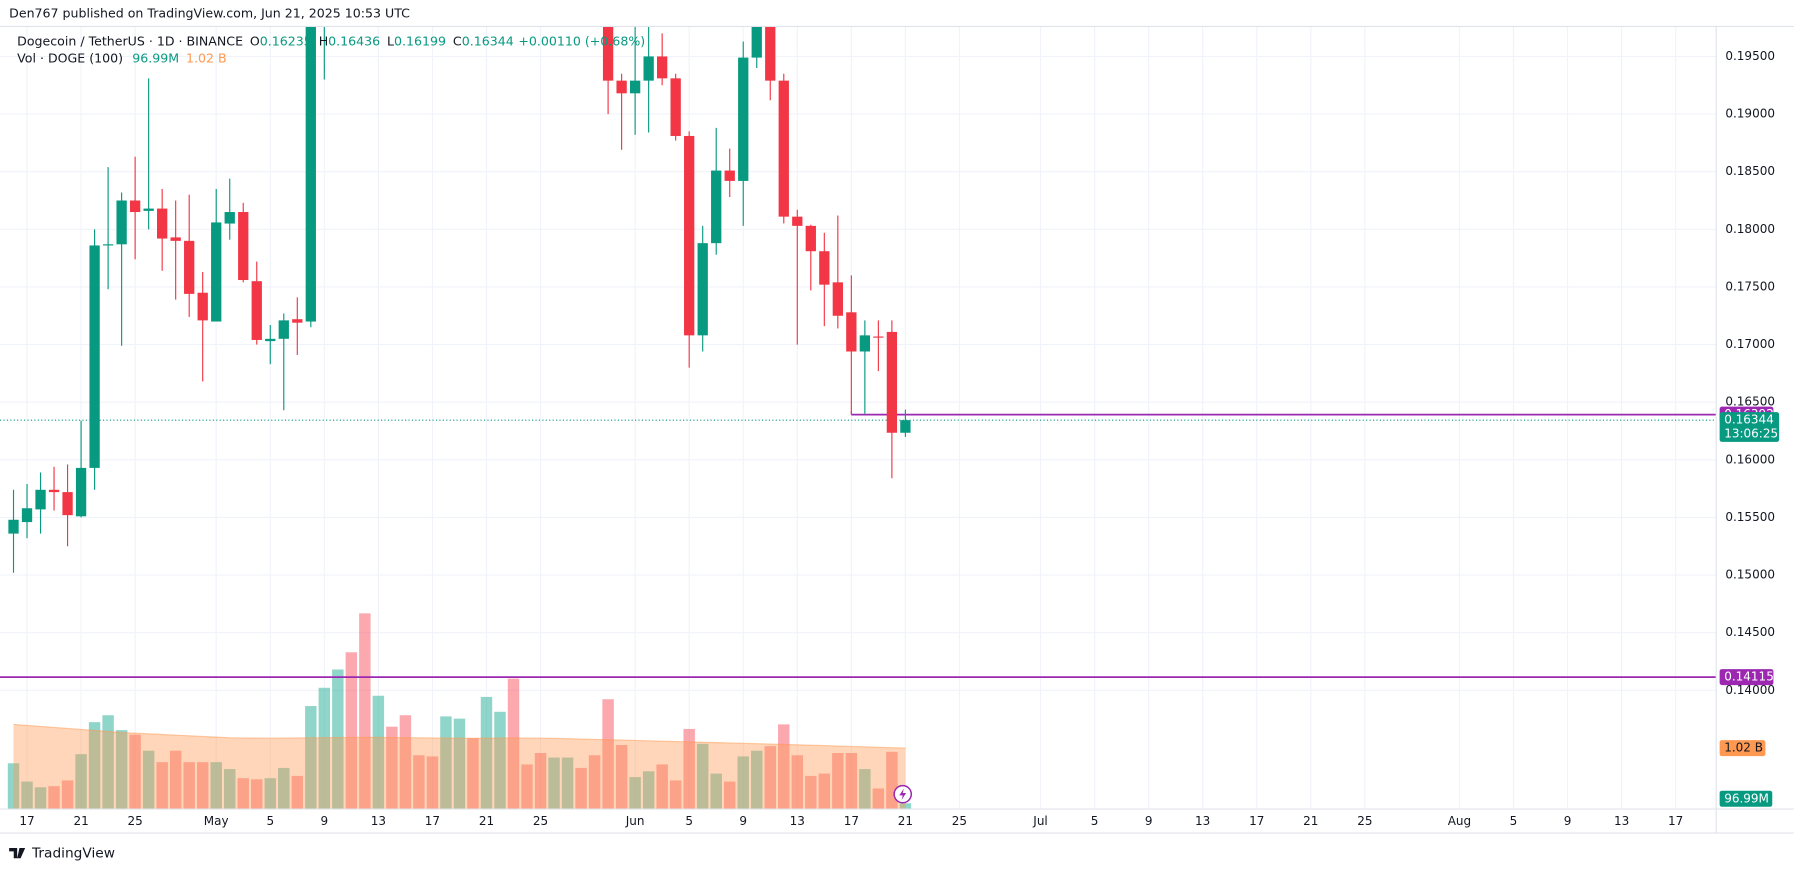  I want to click on ohlc-value: 0.16199, so click(420, 40).